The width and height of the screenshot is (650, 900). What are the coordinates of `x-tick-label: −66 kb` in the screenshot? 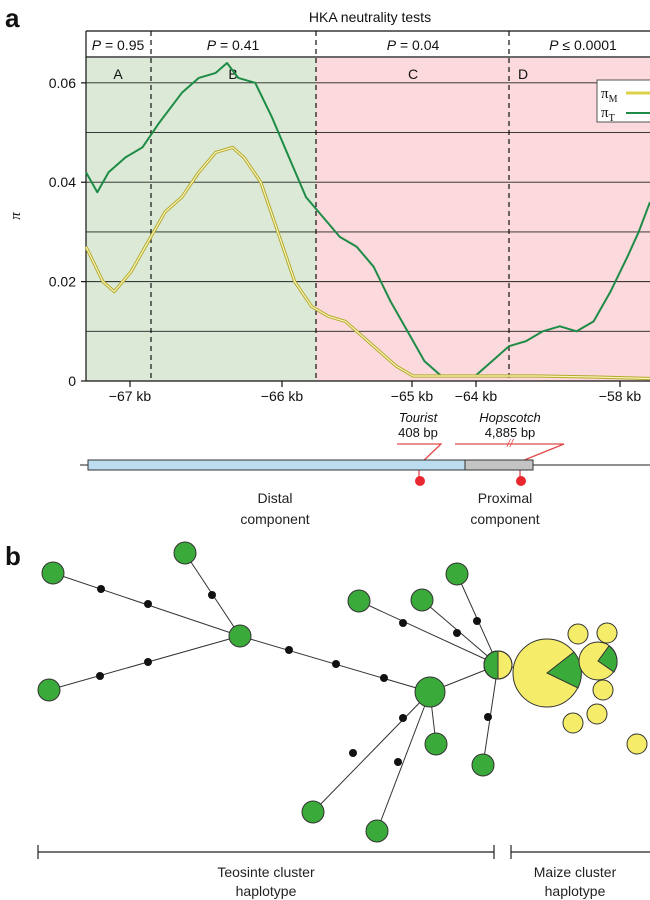 It's located at (282, 396).